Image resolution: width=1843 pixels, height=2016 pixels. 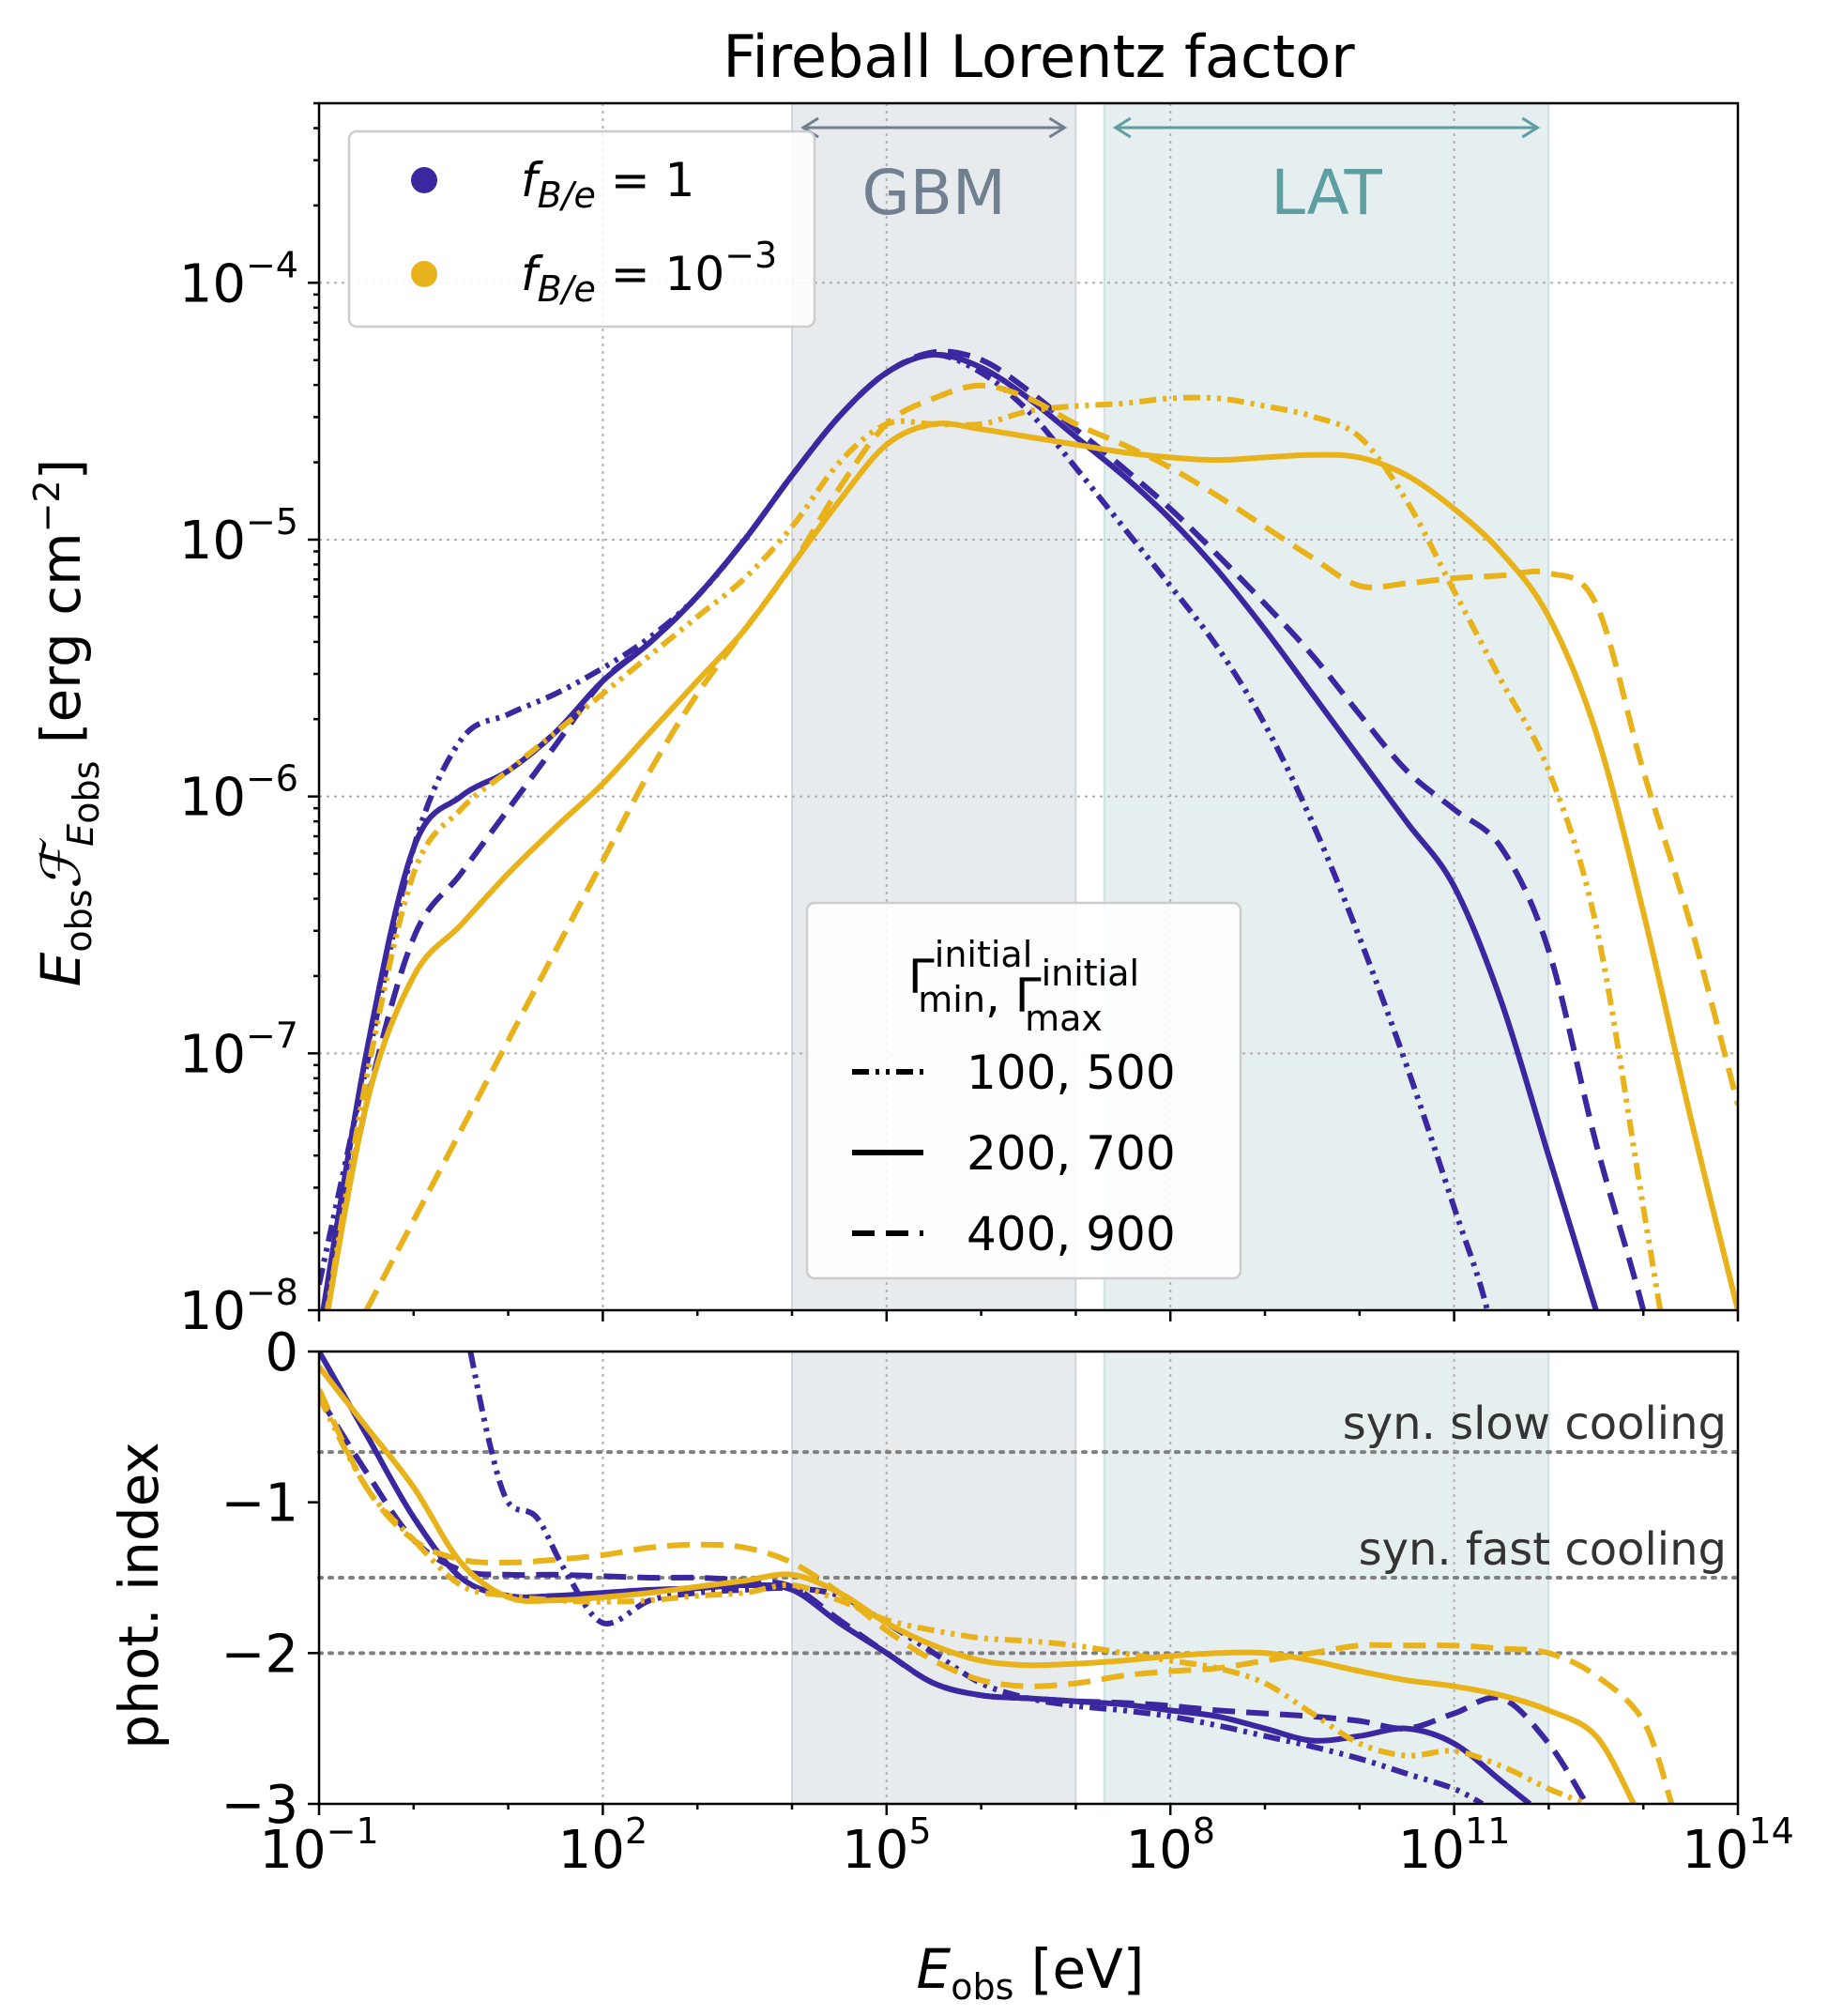 What do you see at coordinates (1327, 127) in the screenshot?
I see `band-arrow-lat` at bounding box center [1327, 127].